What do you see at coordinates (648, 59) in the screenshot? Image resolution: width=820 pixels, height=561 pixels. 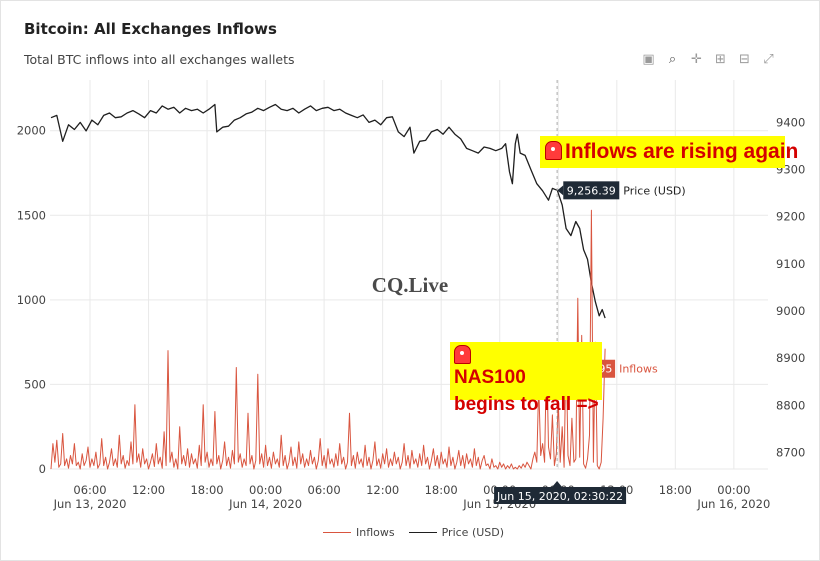 I see `camera-icon: ▣` at bounding box center [648, 59].